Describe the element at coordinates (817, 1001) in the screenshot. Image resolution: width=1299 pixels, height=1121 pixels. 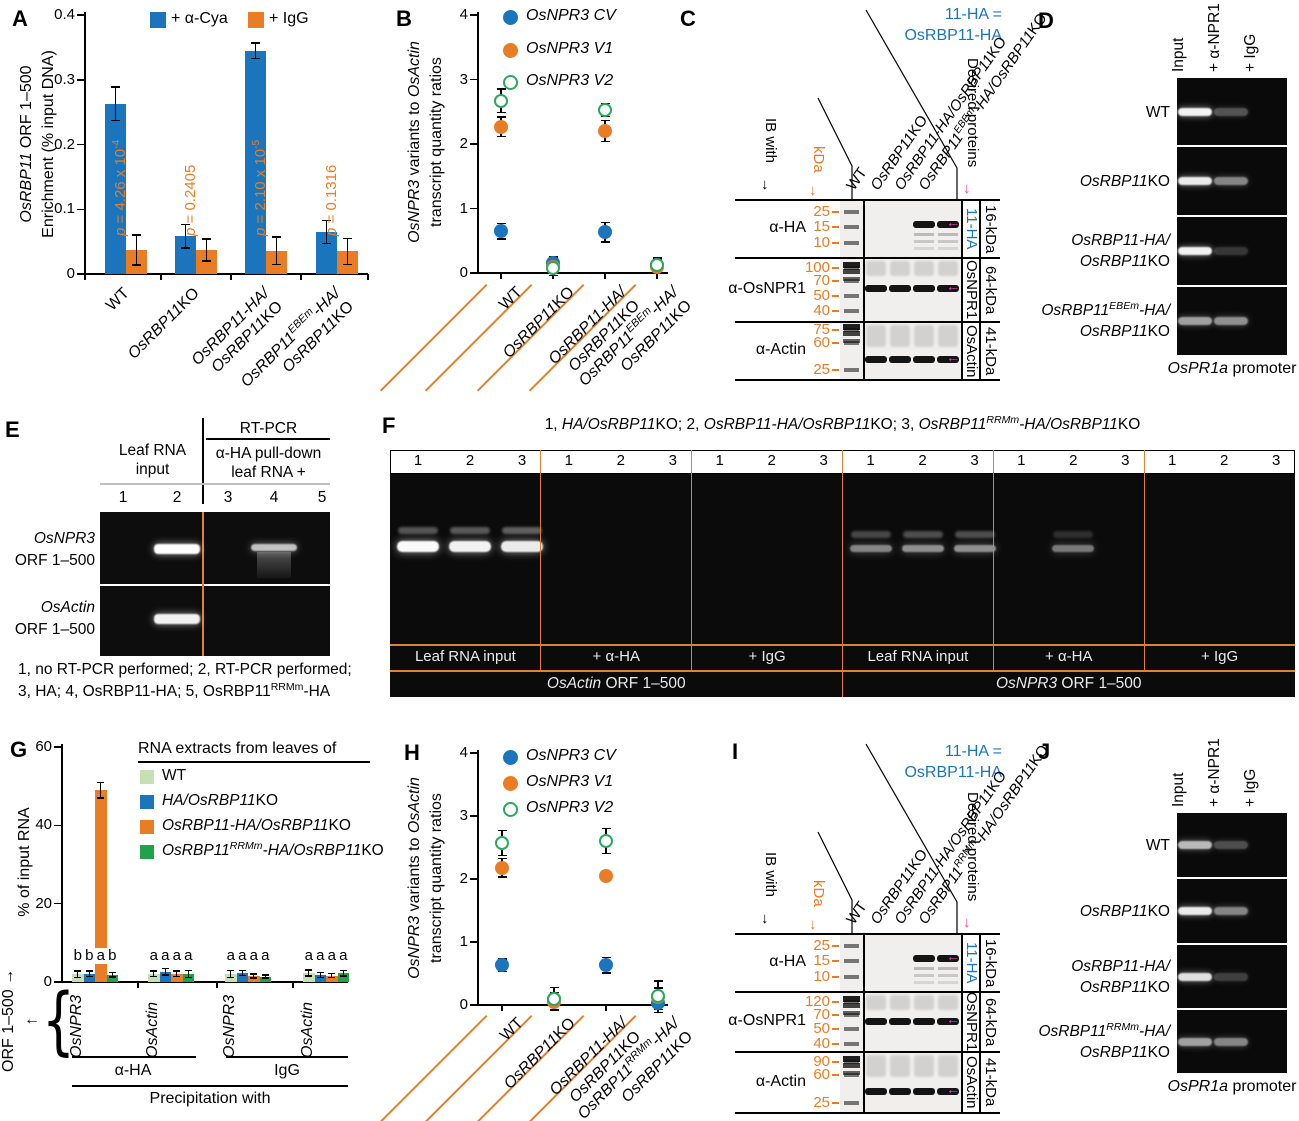
I see `kda-marker-label: 120` at that location.